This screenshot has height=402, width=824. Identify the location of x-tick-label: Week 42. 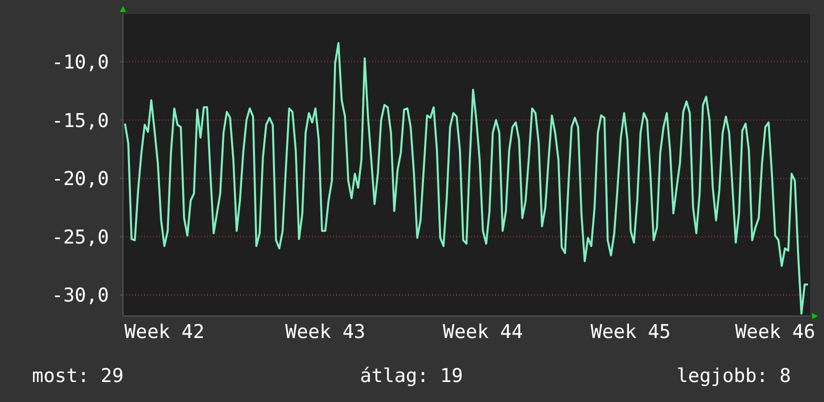
(164, 332).